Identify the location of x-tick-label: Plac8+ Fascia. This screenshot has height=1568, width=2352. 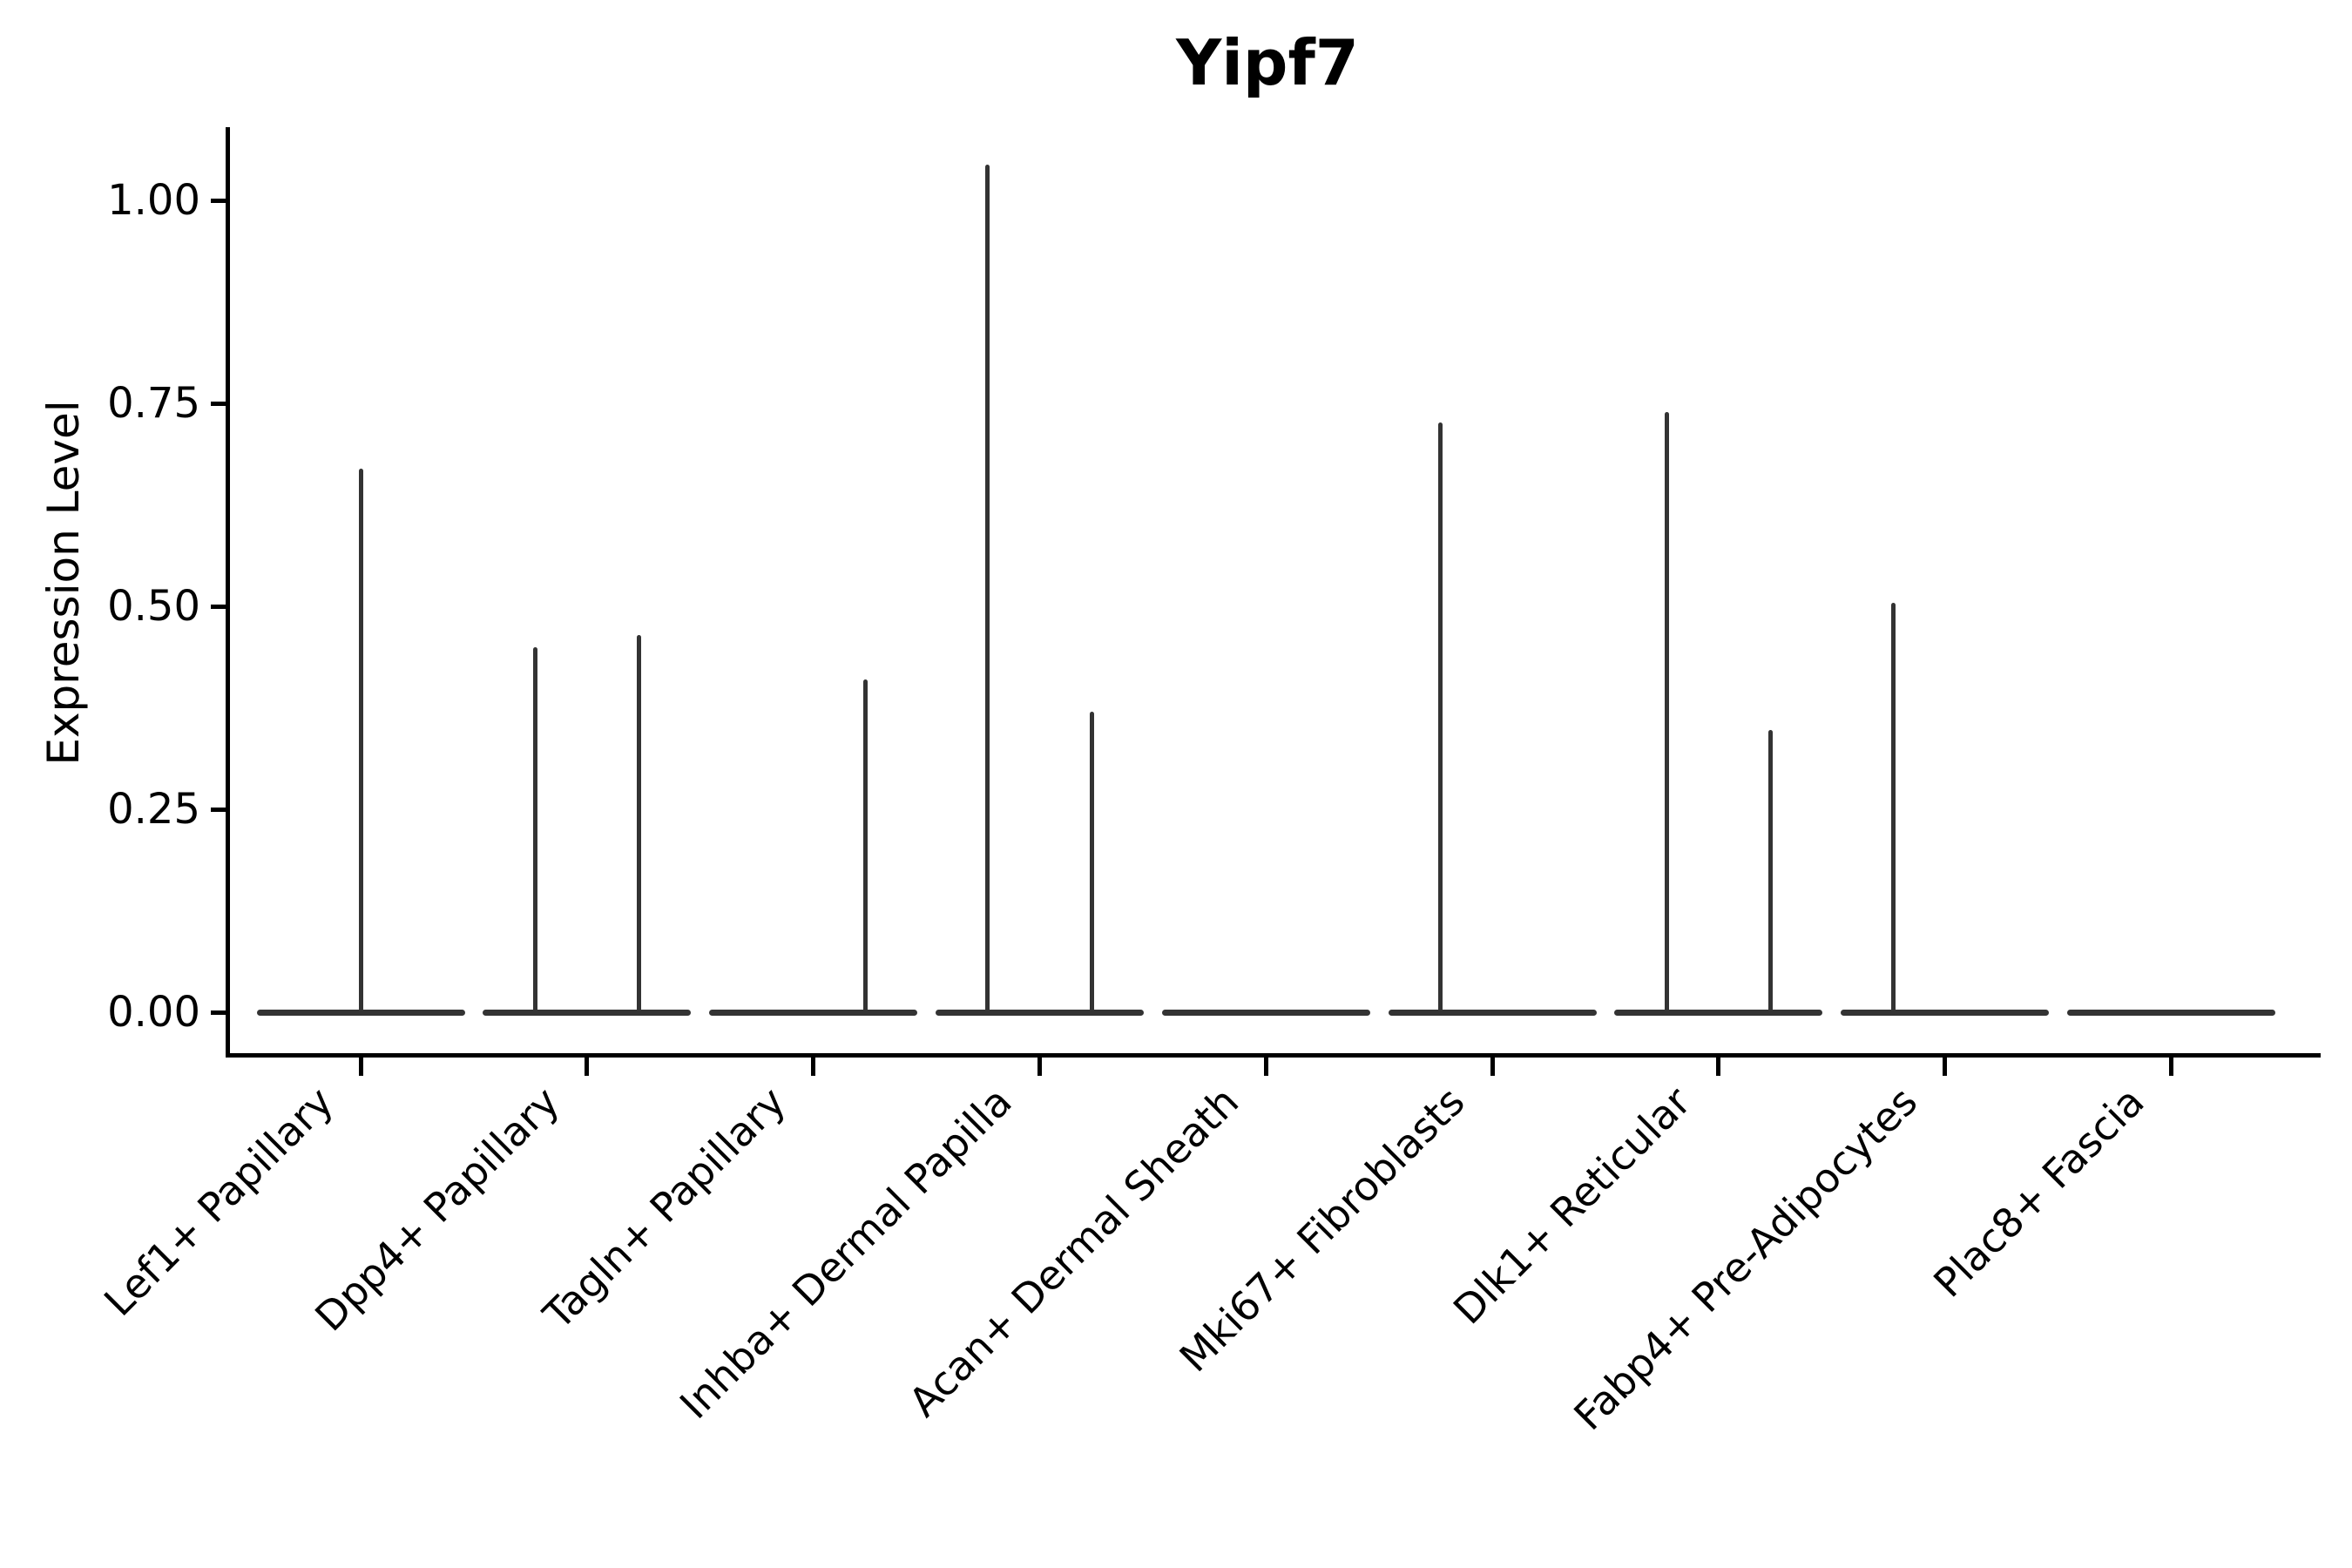
(2038, 1192).